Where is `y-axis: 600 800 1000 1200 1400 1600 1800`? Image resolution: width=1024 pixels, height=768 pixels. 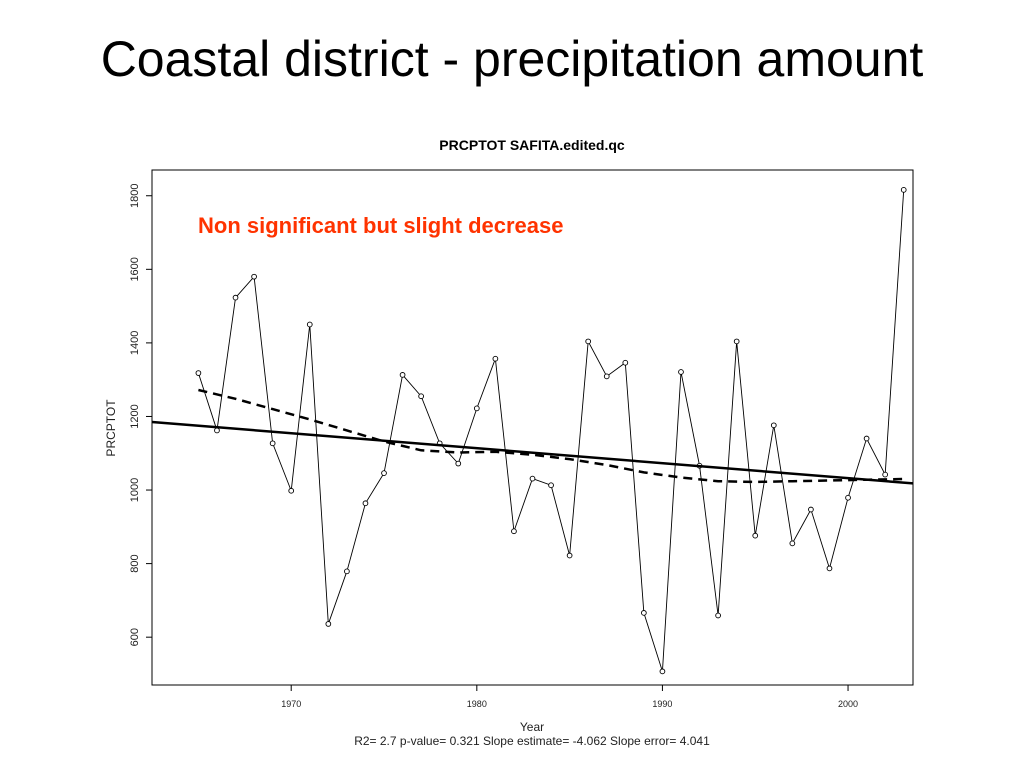
y-axis: 600 800 1000 1200 1400 1600 1800 is located at coordinates (140, 415).